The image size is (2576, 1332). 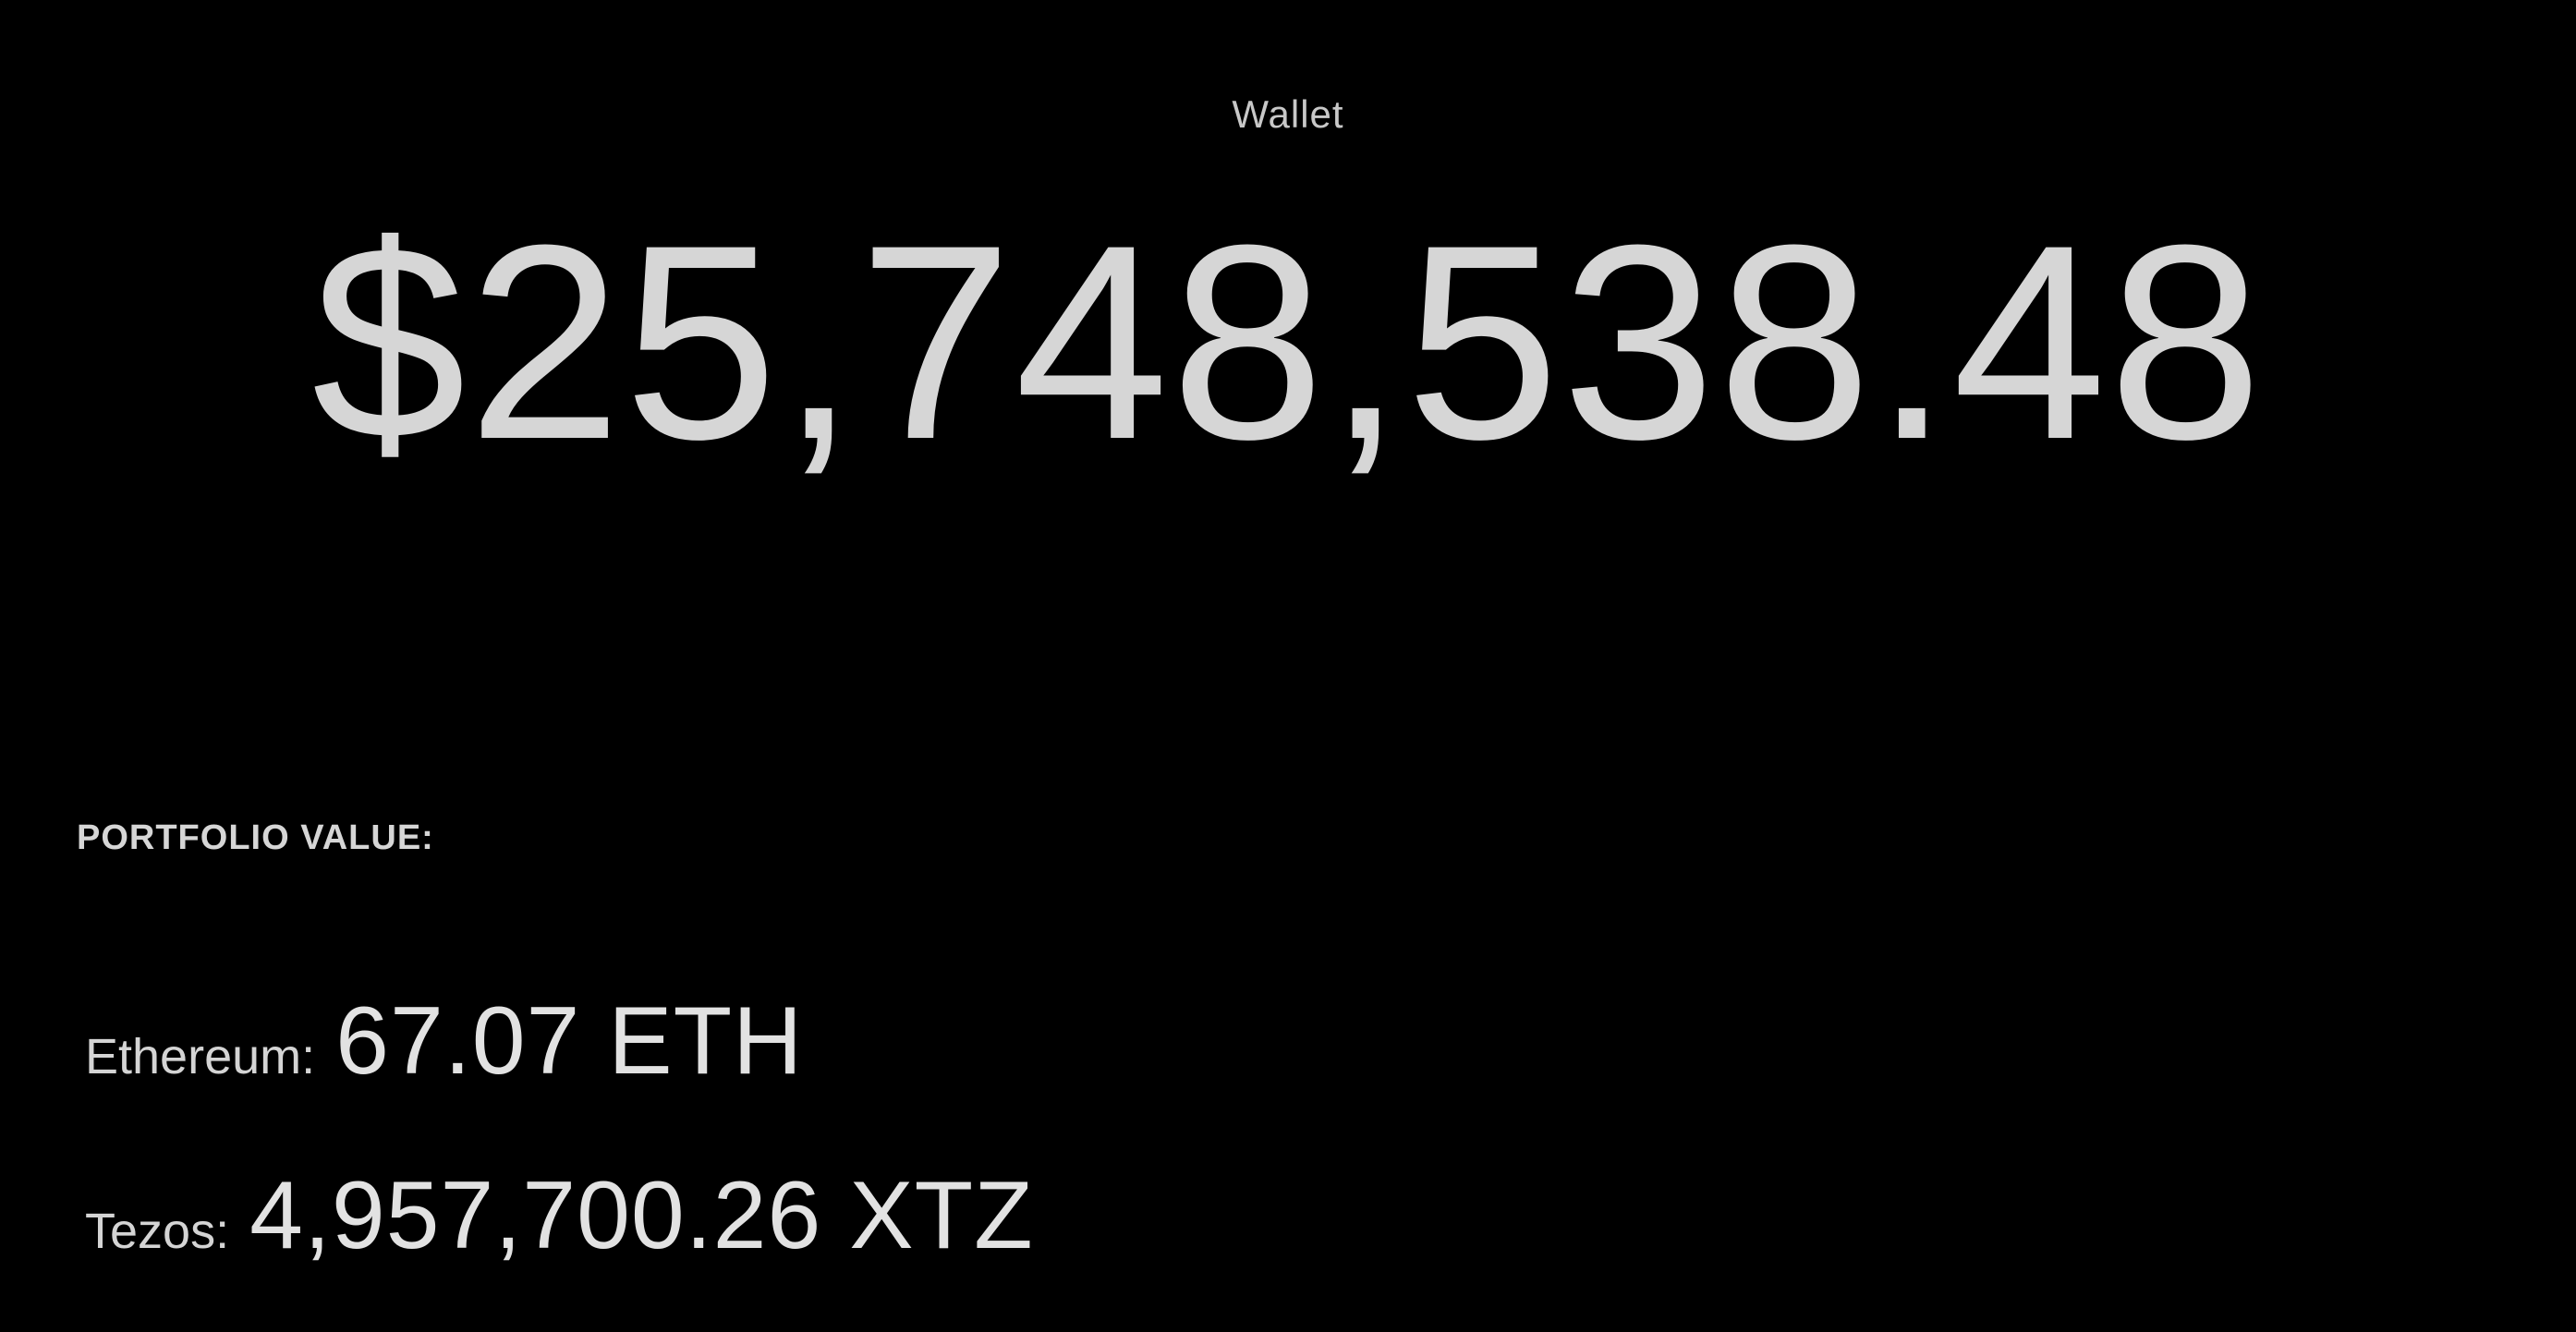 I want to click on holding-amount-ethereum: 67.07 ETH, so click(x=569, y=1041).